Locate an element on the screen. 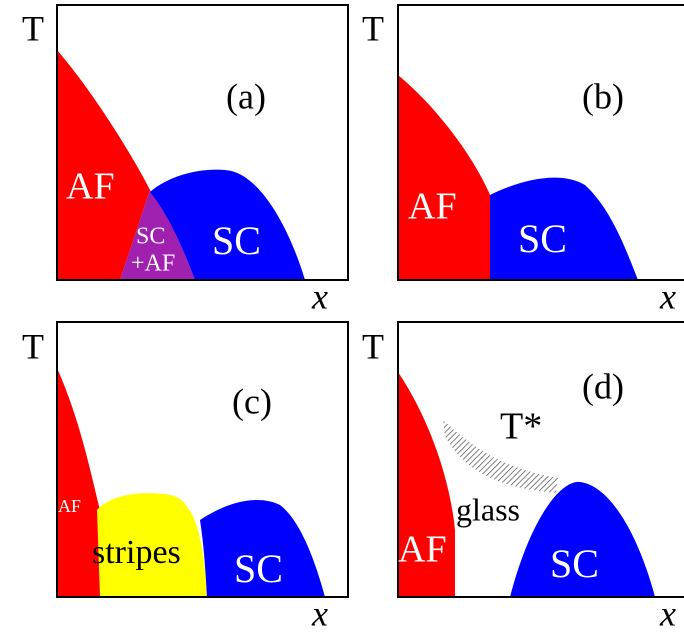 The width and height of the screenshot is (684, 635). region-label: stripes is located at coordinates (136, 552).